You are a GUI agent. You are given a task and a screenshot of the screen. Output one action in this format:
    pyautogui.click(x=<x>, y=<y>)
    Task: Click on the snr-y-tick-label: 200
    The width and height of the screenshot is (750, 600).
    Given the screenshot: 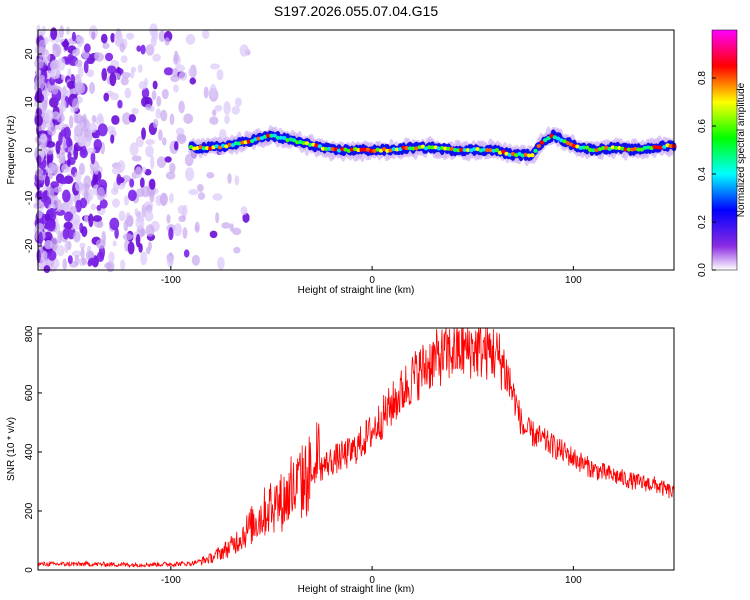 What is the action you would take?
    pyautogui.click(x=29, y=510)
    